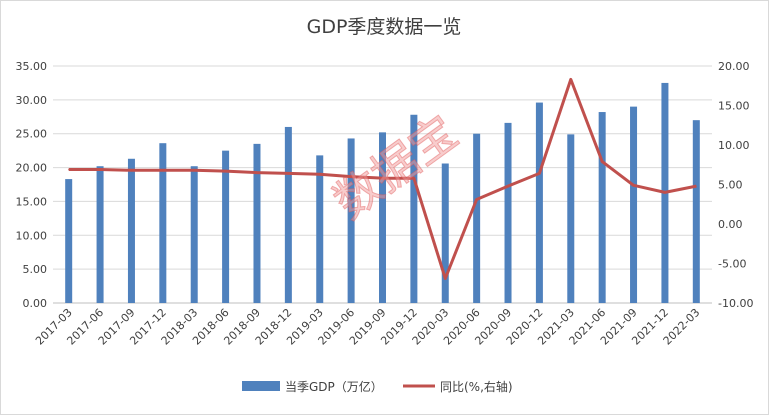 This screenshot has height=415, width=769. Describe the element at coordinates (734, 106) in the screenshot. I see `right-tick-label: 15.00` at that location.